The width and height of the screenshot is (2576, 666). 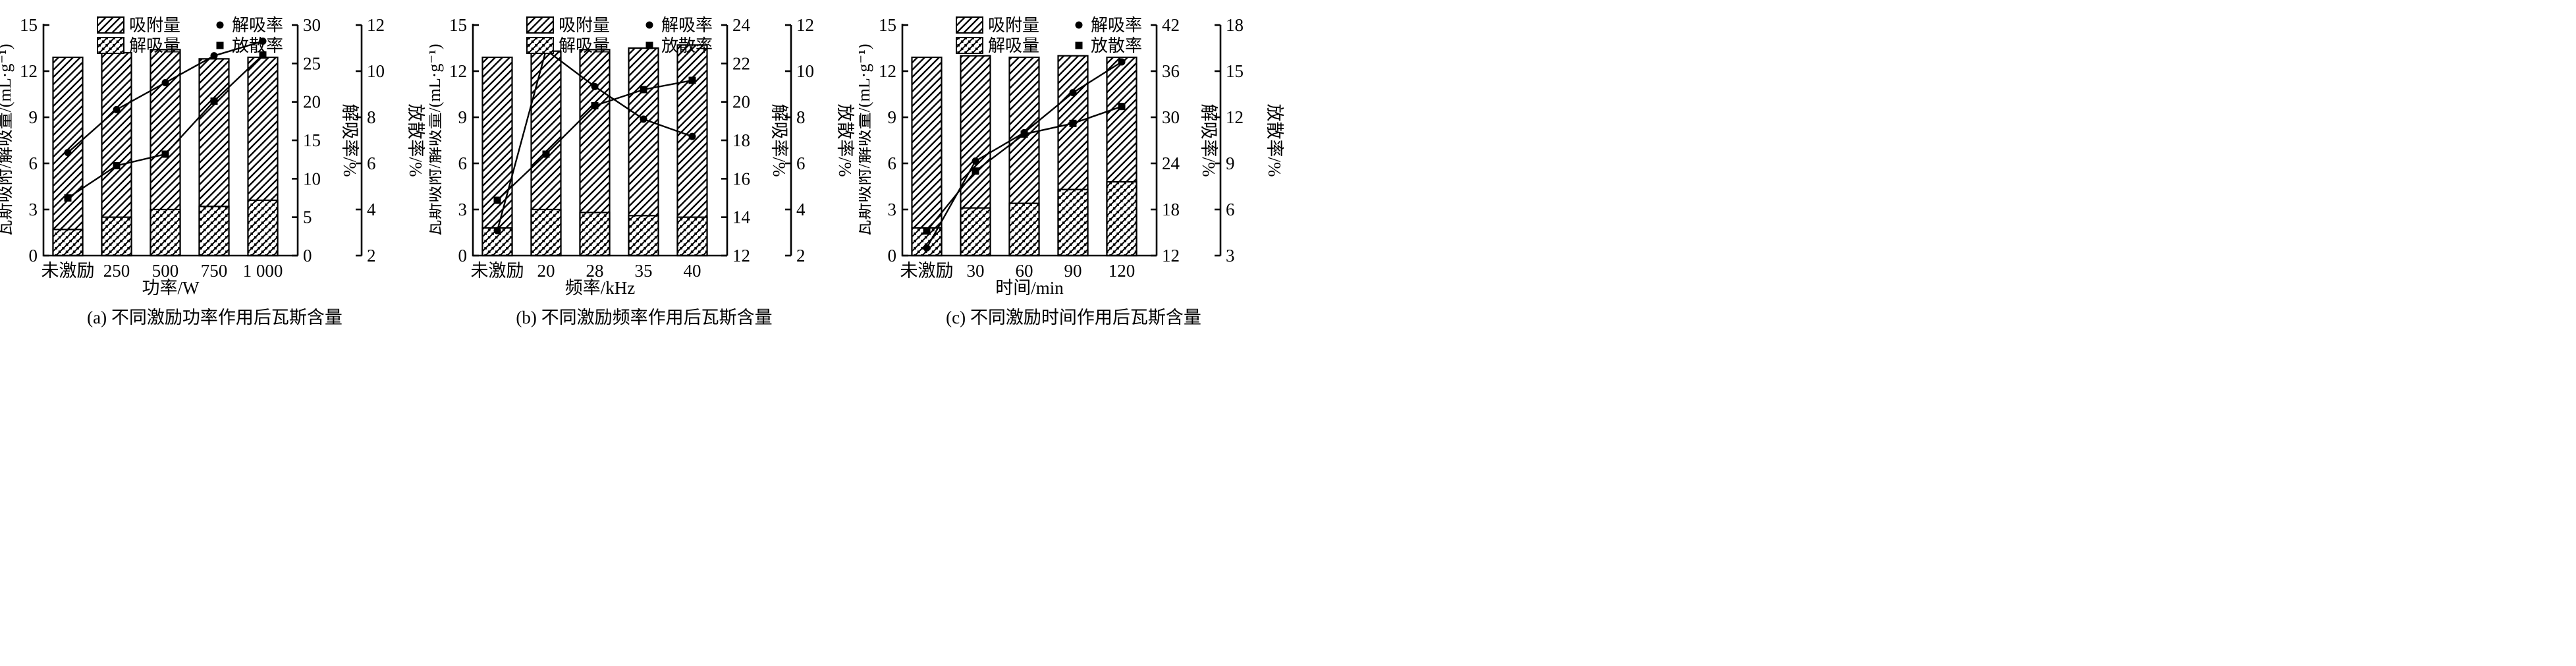 I want to click on right1-tick-label: 24, so click(x=741, y=25).